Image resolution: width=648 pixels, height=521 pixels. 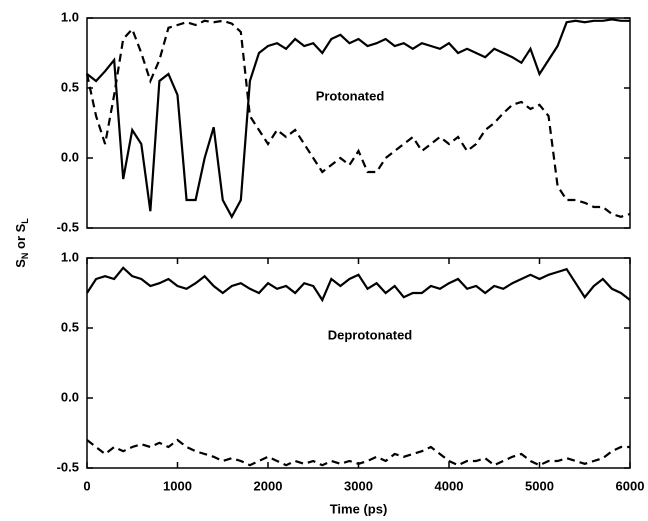 I want to click on y-axis-label: SN or SL, so click(x=21, y=243).